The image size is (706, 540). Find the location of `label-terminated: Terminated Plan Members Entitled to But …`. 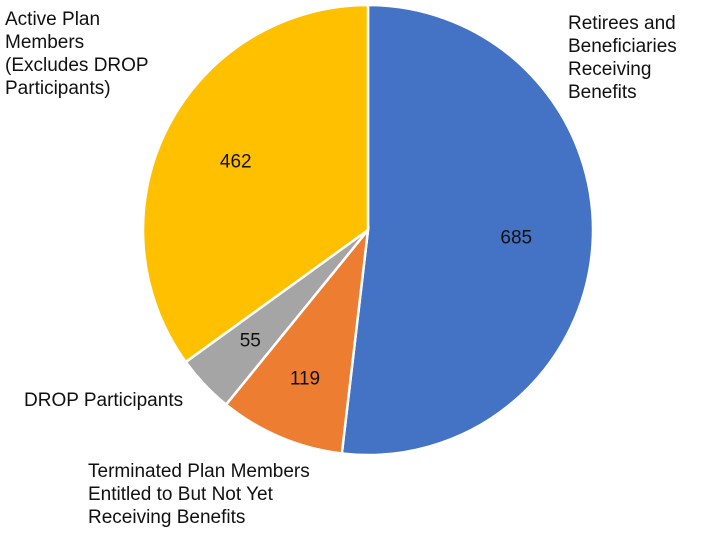

label-terminated: Terminated Plan Members Entitled to But … is located at coordinates (199, 494).